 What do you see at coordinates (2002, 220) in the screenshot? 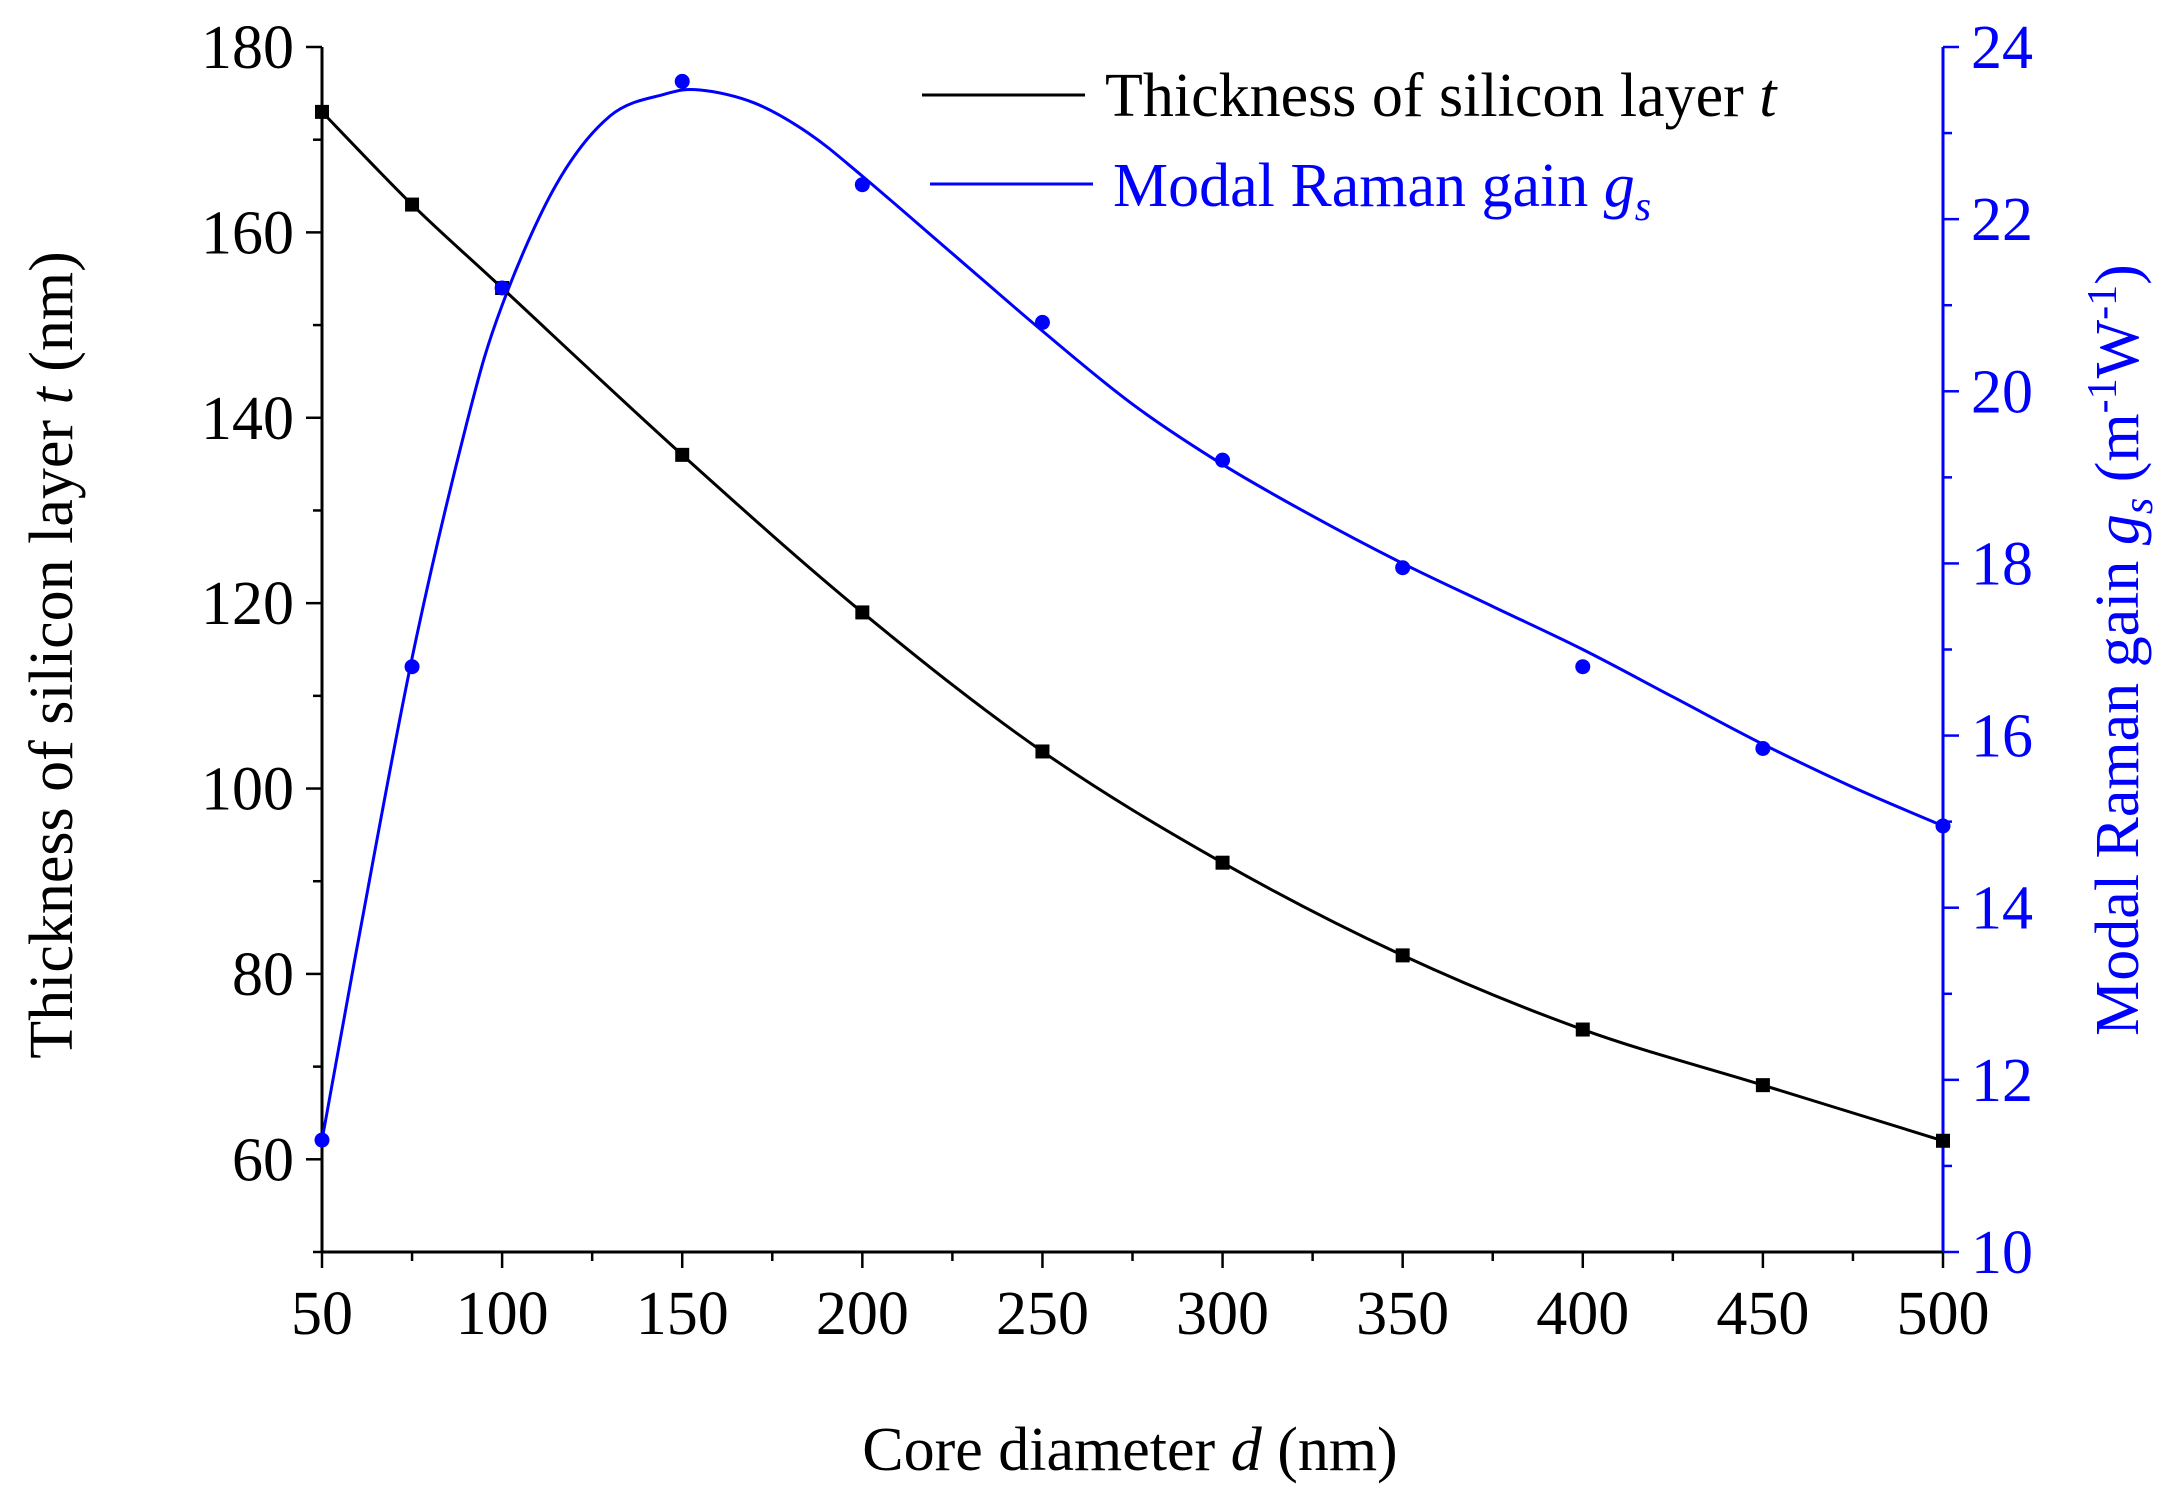
I see `right-y-tick-label: 22` at bounding box center [2002, 220].